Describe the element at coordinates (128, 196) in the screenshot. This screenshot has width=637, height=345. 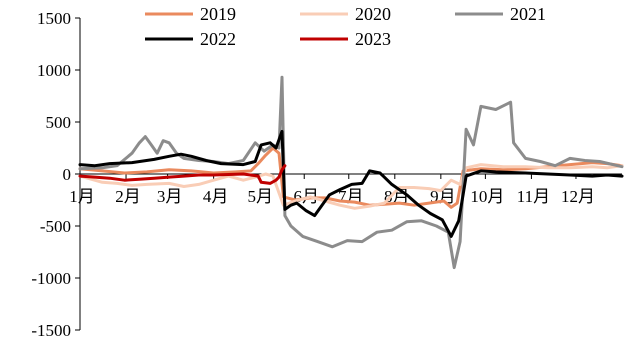
I see `x-tick-label: 2月` at that location.